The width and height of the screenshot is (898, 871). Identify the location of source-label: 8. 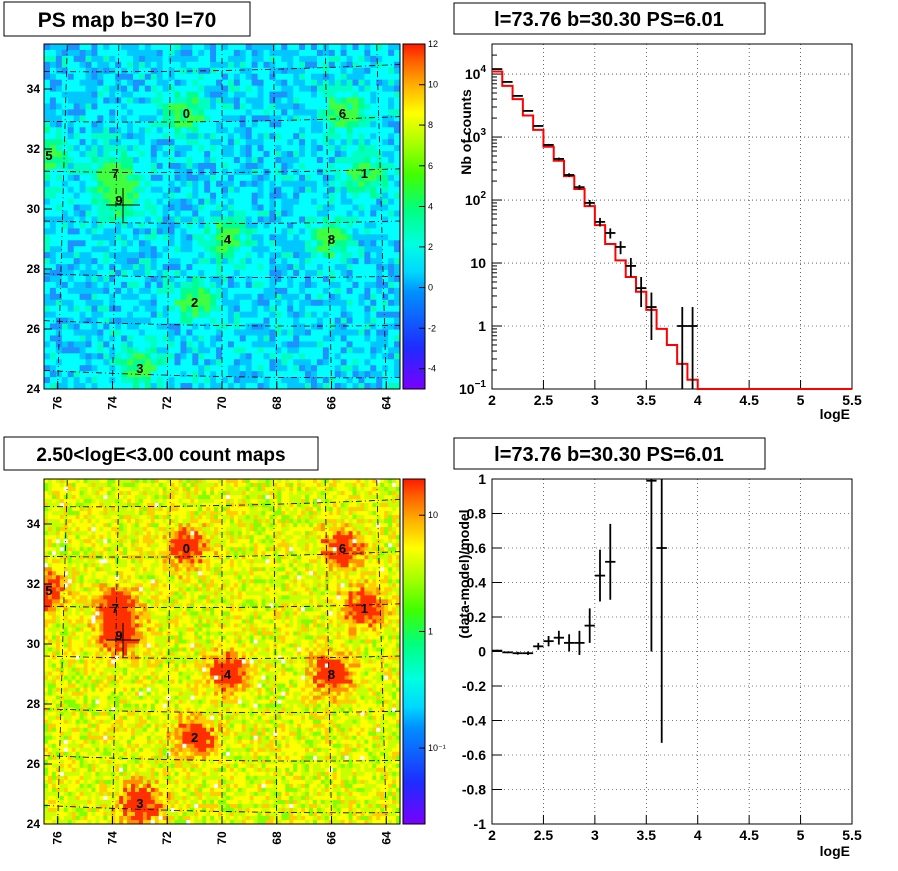
(331, 239).